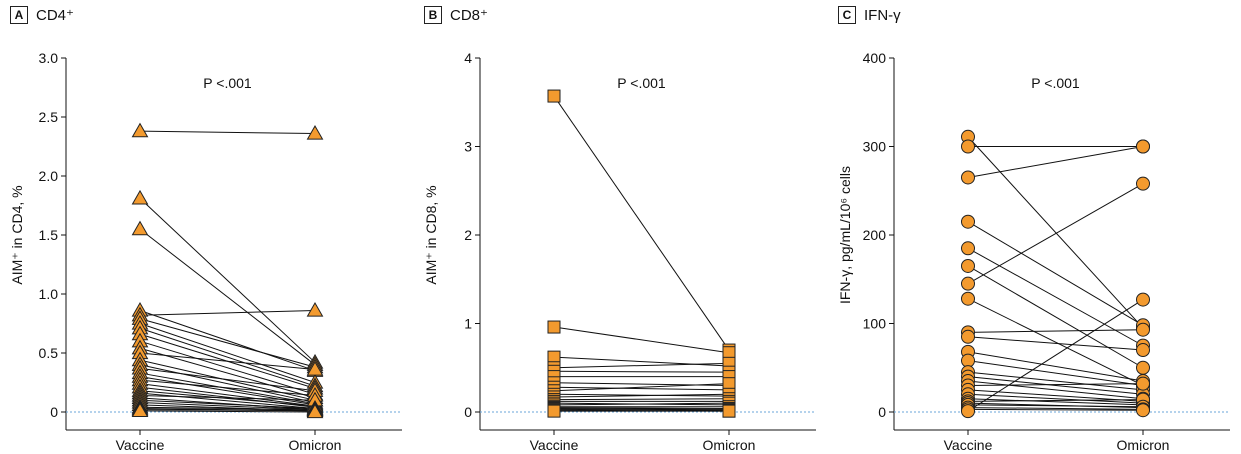 Image resolution: width=1241 pixels, height=454 pixels. Describe the element at coordinates (468, 147) in the screenshot. I see `y-tick-label: 3` at that location.